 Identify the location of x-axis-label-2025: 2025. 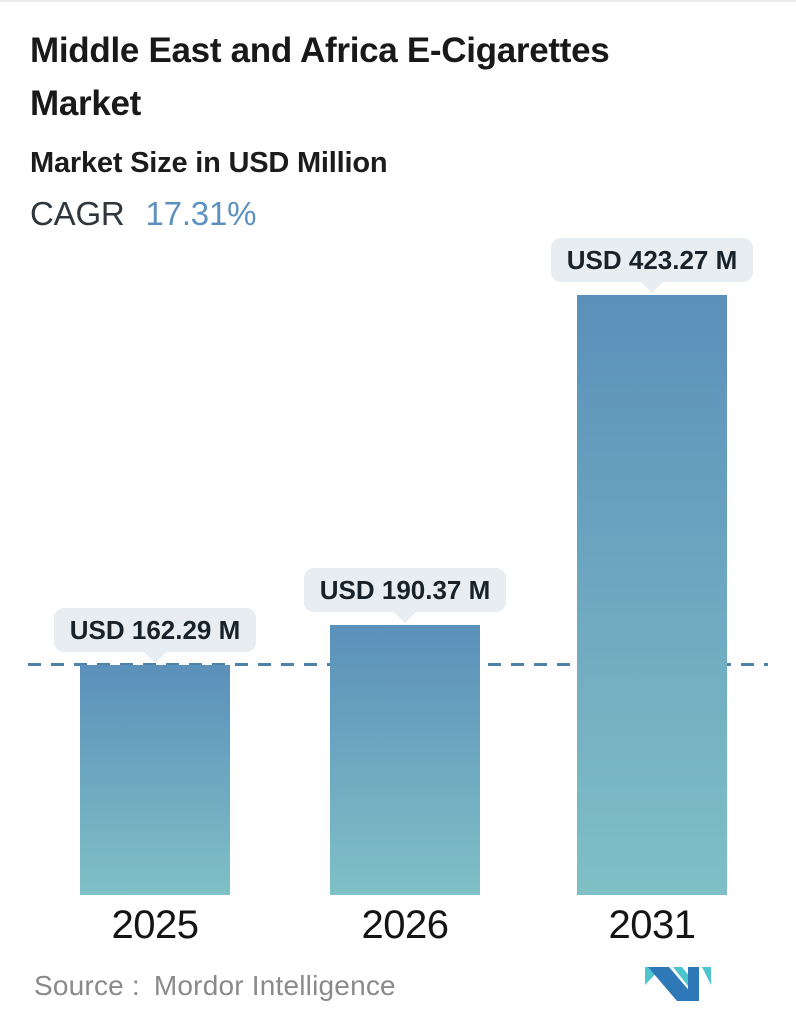
(155, 925).